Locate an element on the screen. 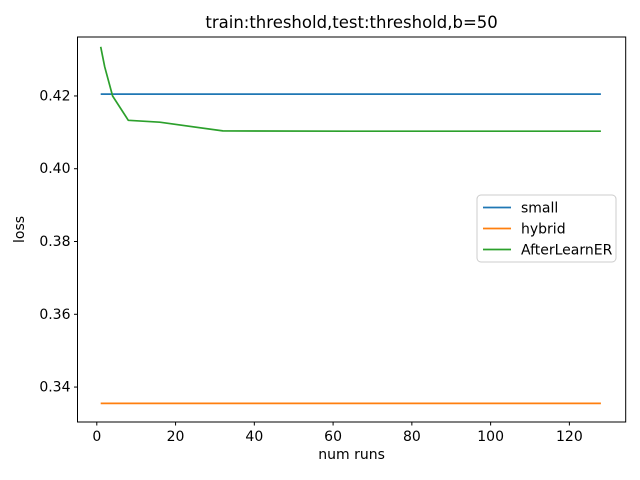 The height and width of the screenshot is (480, 640). legend-box is located at coordinates (546, 228).